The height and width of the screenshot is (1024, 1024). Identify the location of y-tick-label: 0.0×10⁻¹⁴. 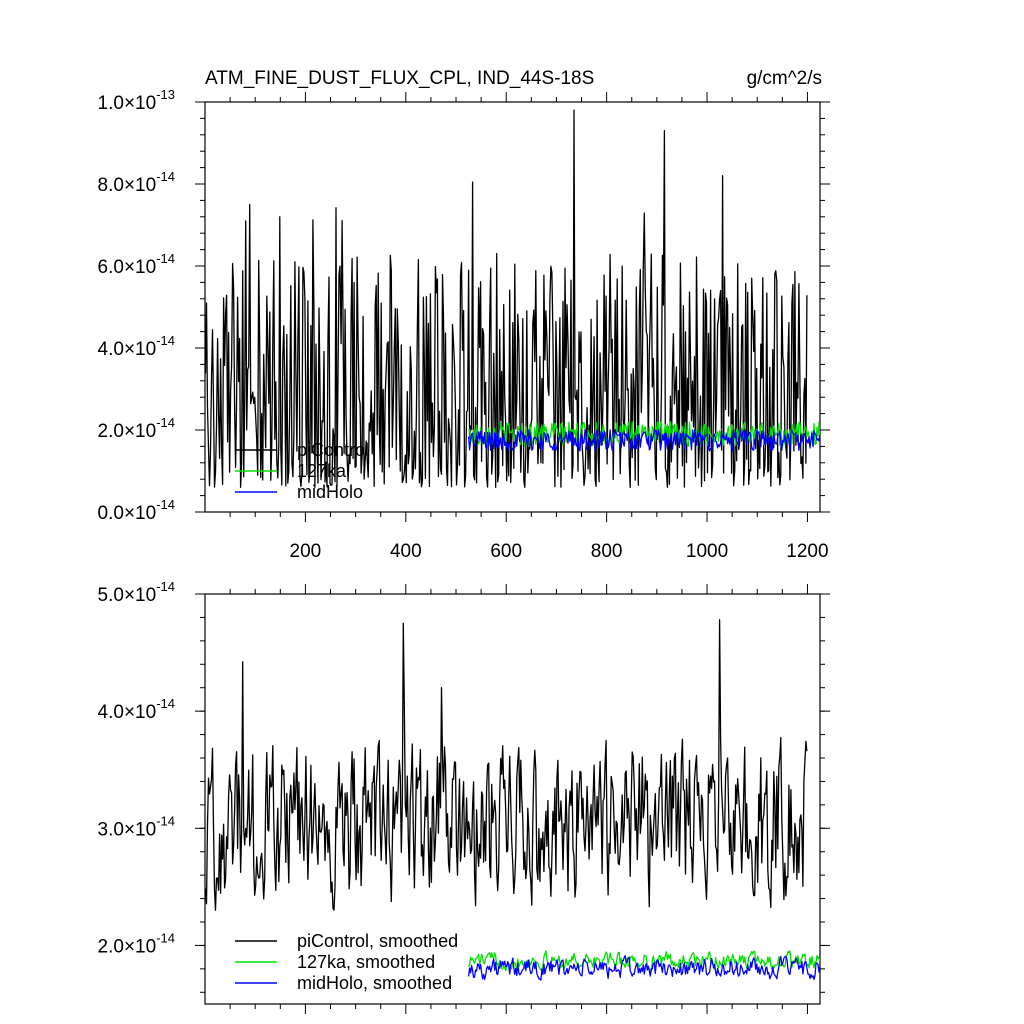
(136, 510).